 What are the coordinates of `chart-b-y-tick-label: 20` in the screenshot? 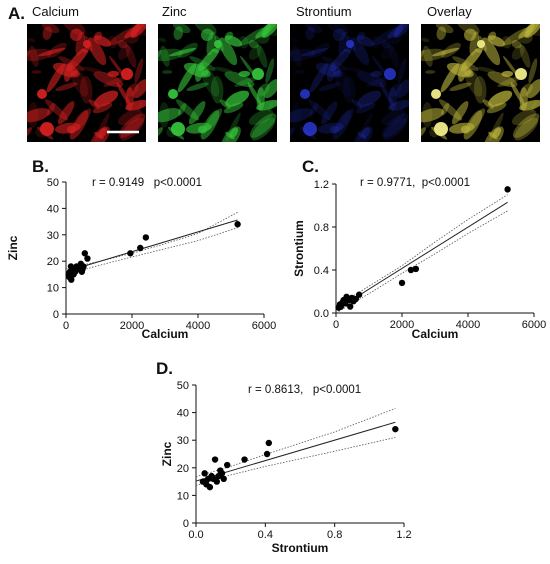 It's located at (53, 262).